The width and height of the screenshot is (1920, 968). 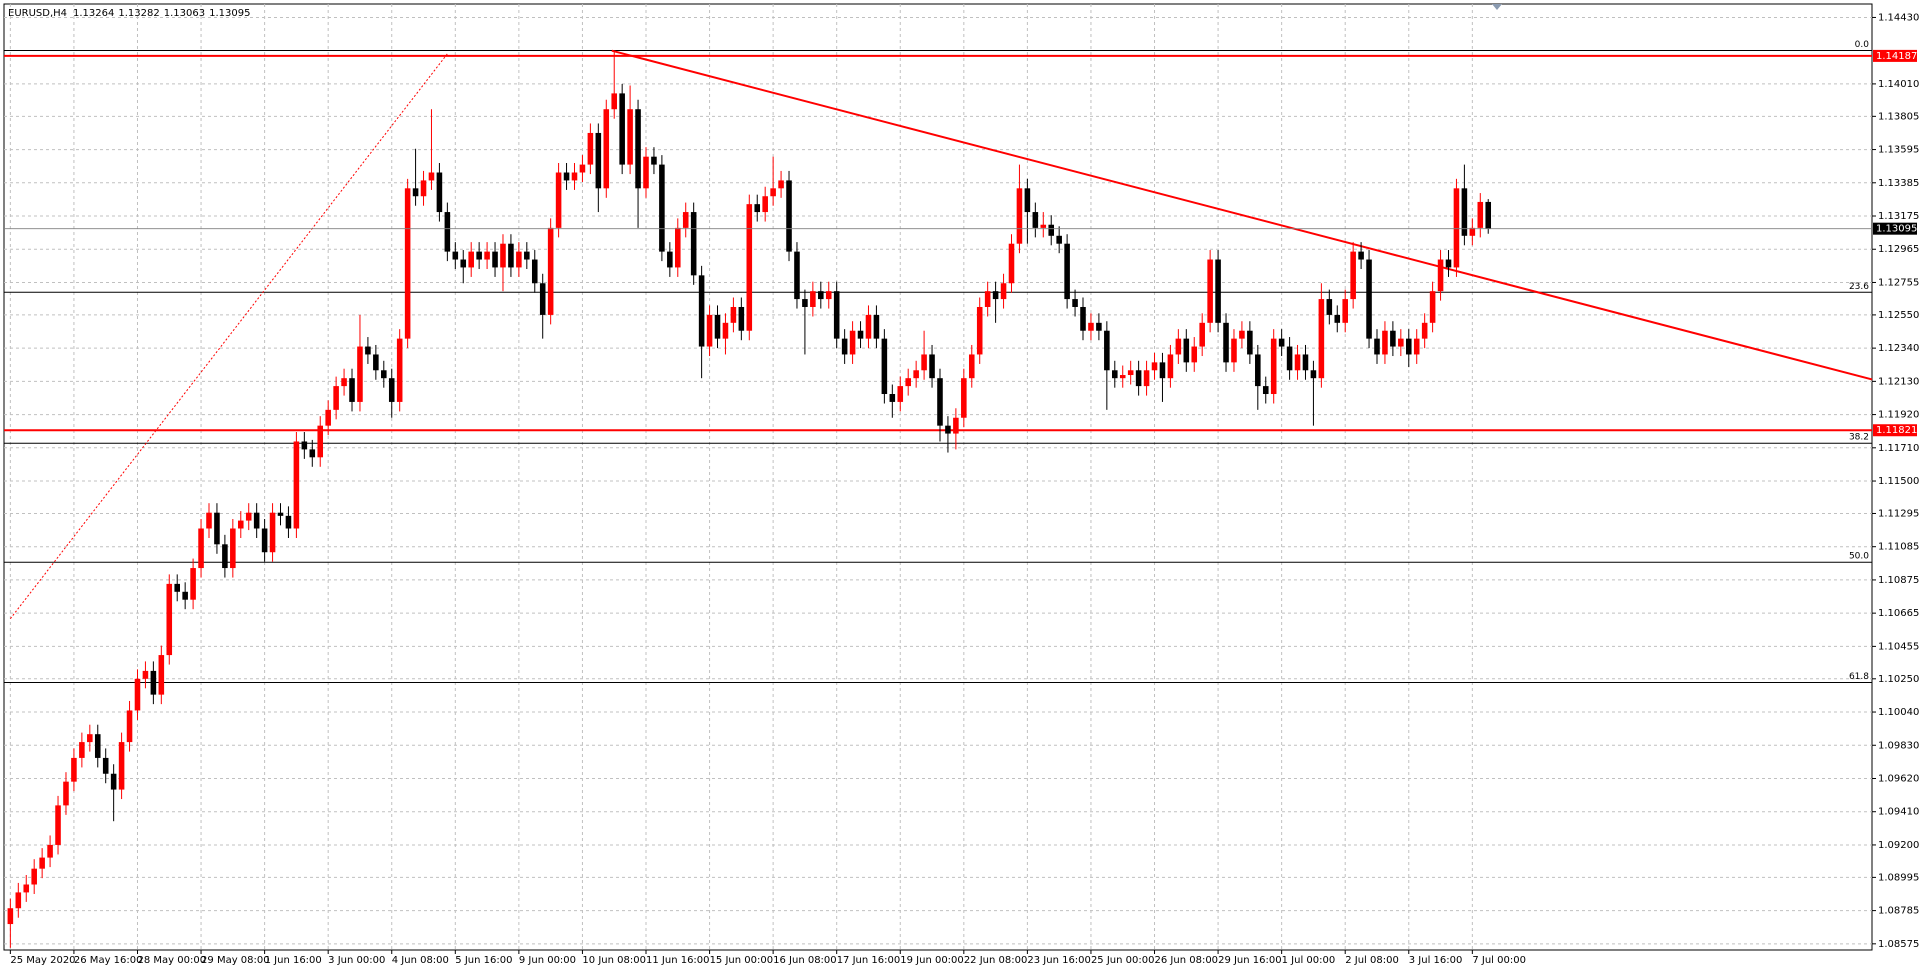 I want to click on x-tick-label: 26 Jun 08:00, so click(x=1187, y=960).